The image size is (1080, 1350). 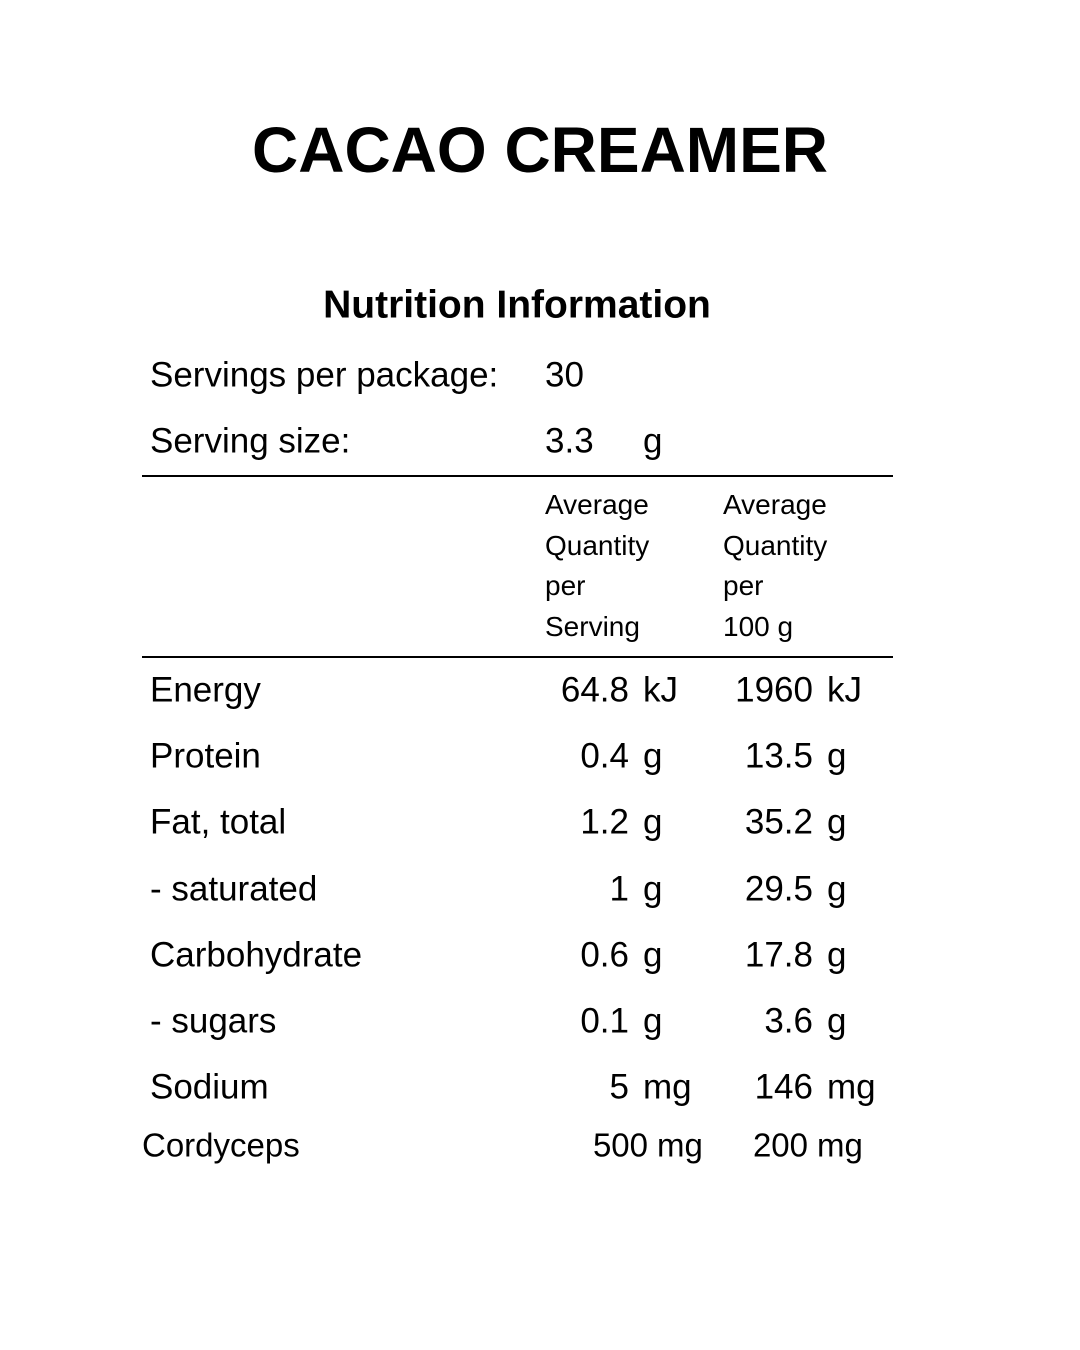 What do you see at coordinates (209, 1087) in the screenshot?
I see `nutrient-name: Sodium` at bounding box center [209, 1087].